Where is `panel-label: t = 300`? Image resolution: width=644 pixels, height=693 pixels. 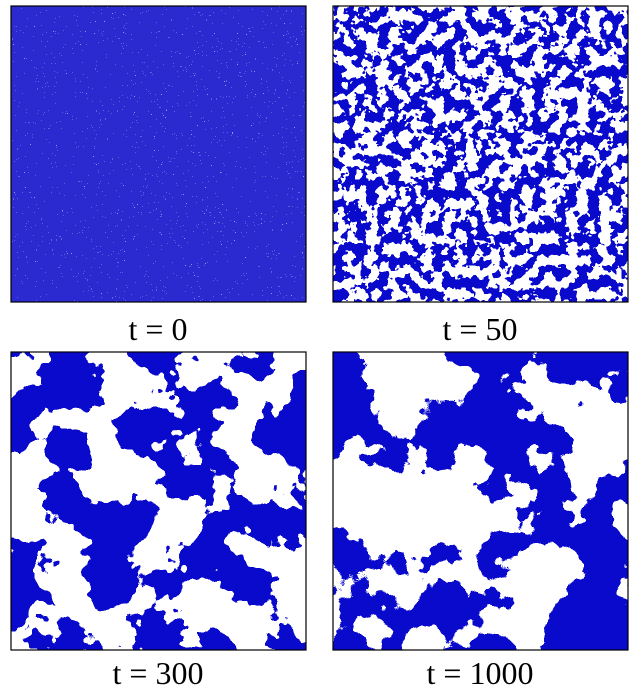 panel-label: t = 300 is located at coordinates (158, 673).